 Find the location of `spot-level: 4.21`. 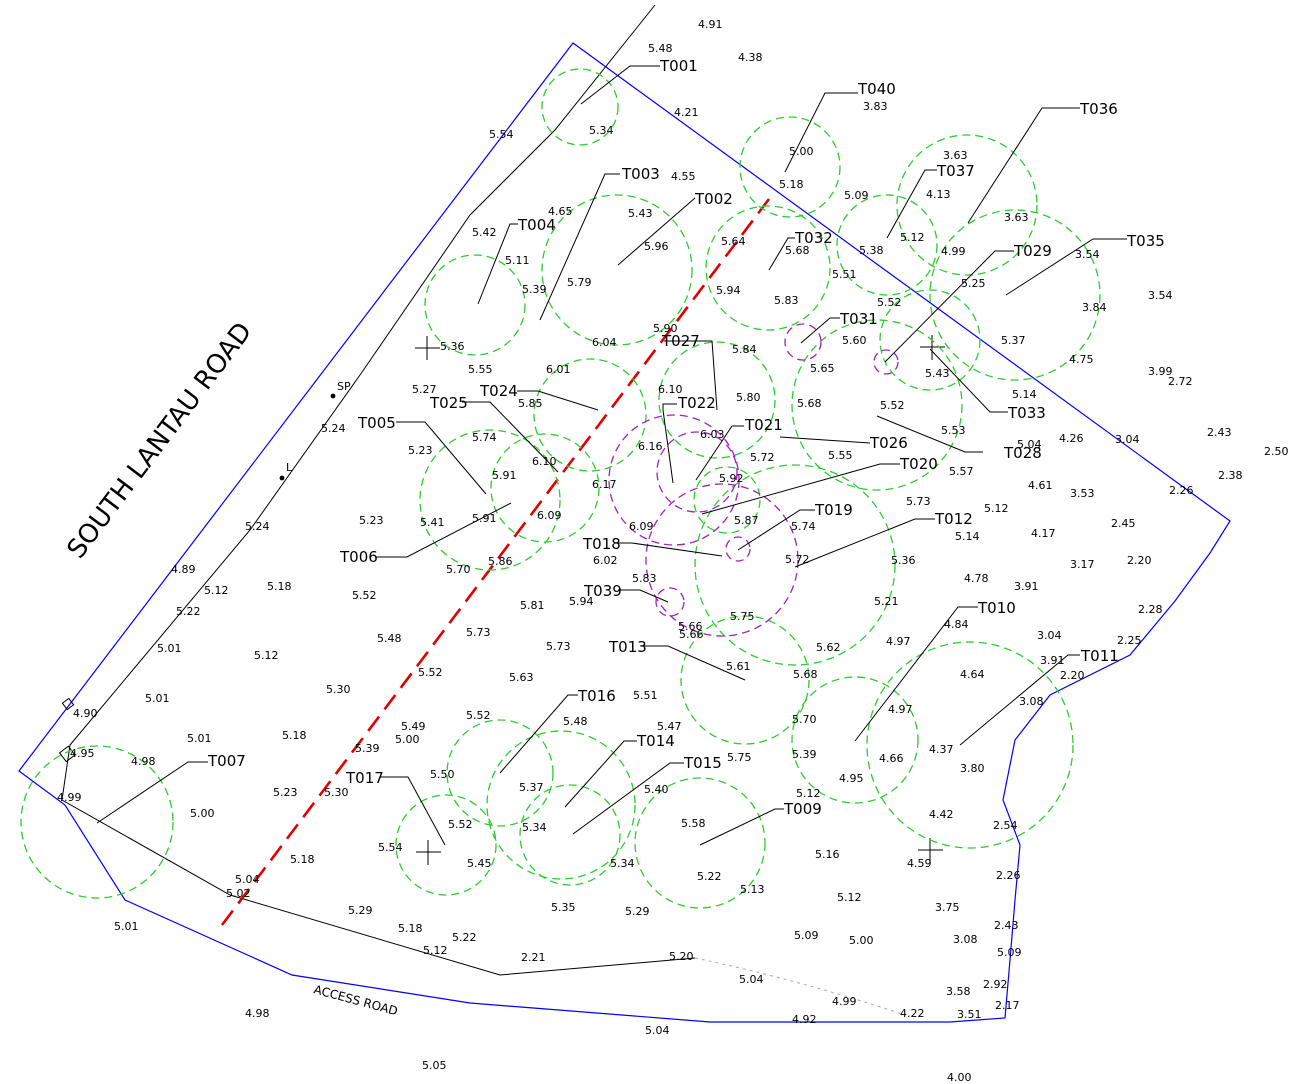

spot-level: 4.21 is located at coordinates (686, 112).